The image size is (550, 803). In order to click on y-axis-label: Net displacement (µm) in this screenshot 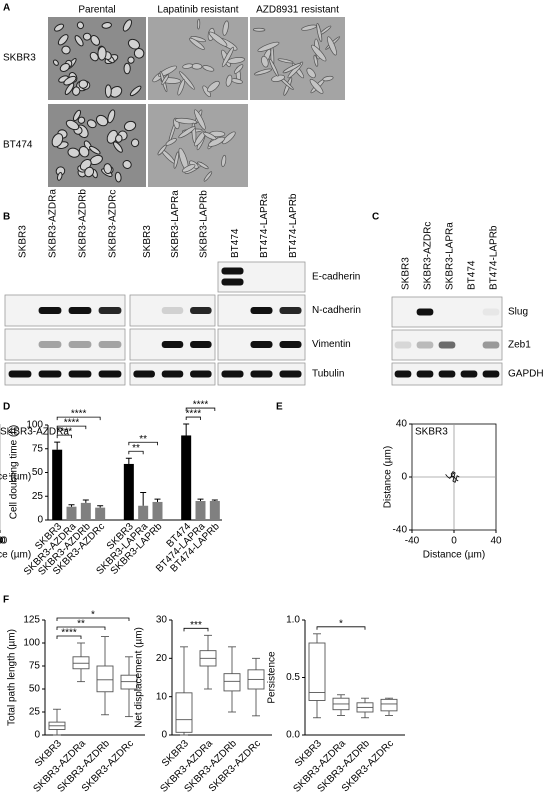, I will do `click(139, 677)`.